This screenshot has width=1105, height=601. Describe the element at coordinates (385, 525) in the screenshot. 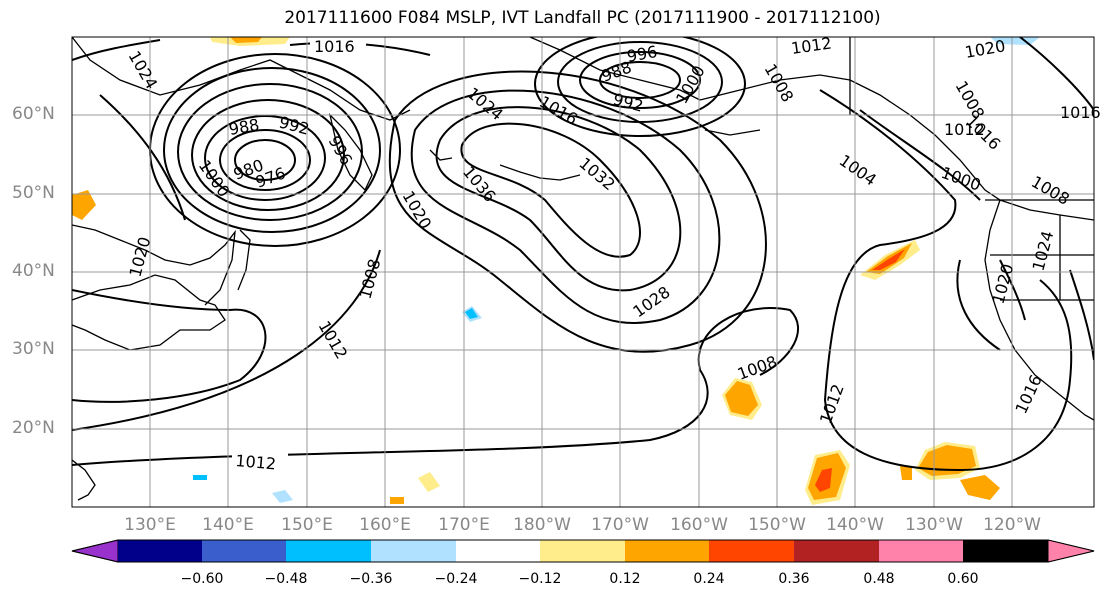

I see `lon-label: 160°E` at that location.